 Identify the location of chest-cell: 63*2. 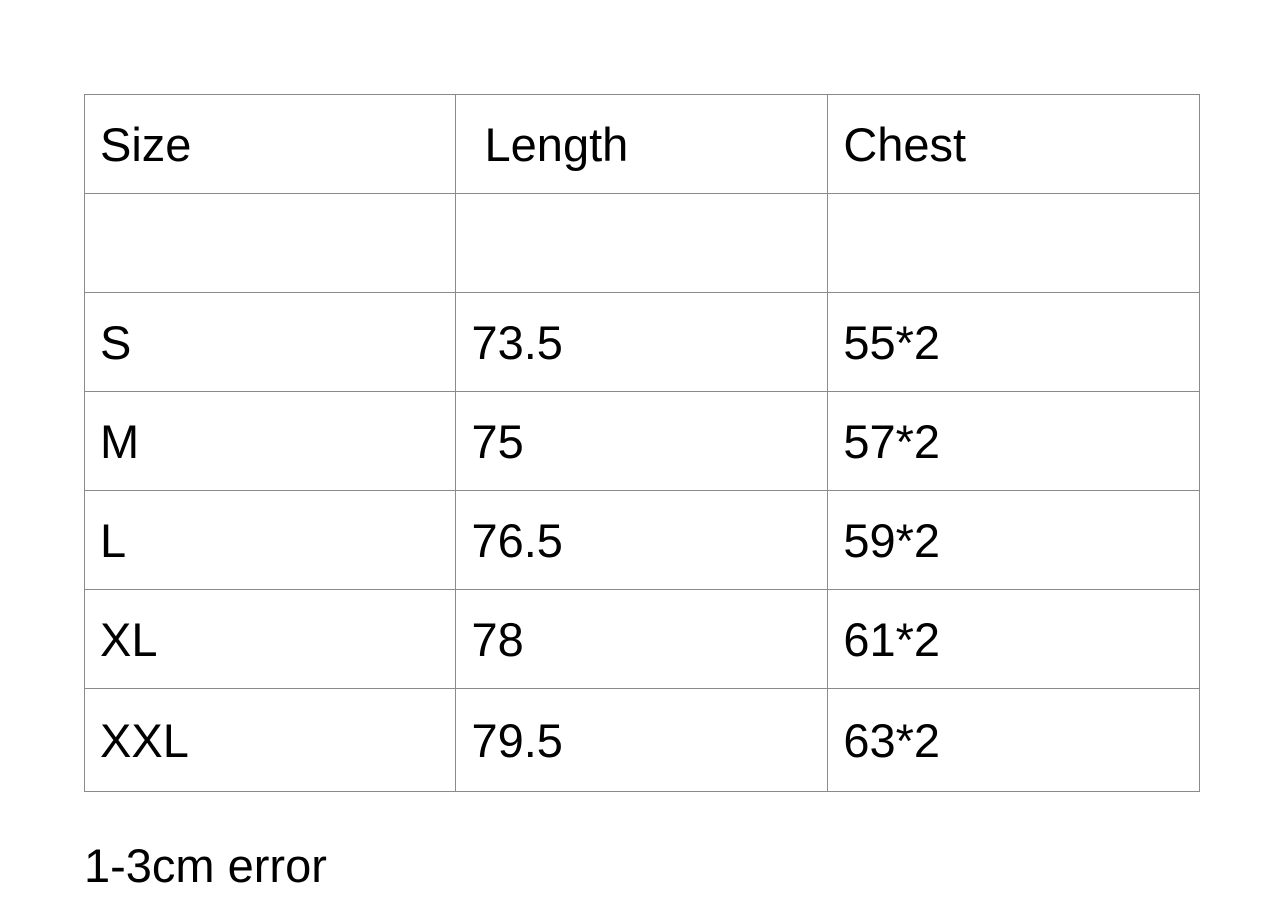
(1013, 740).